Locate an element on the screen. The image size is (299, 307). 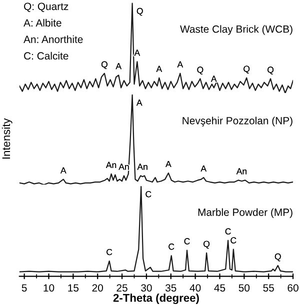
x-tick-label: 35 is located at coordinates (170, 288).